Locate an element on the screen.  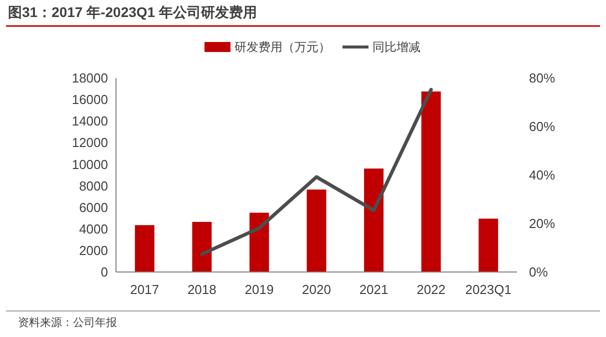
x-tick-label: 2019 is located at coordinates (259, 289).